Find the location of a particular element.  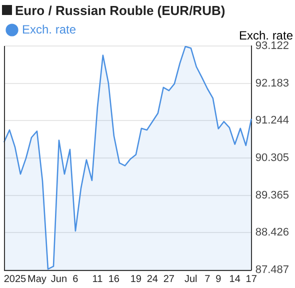

x-tick-label: Jul is located at coordinates (191, 279).